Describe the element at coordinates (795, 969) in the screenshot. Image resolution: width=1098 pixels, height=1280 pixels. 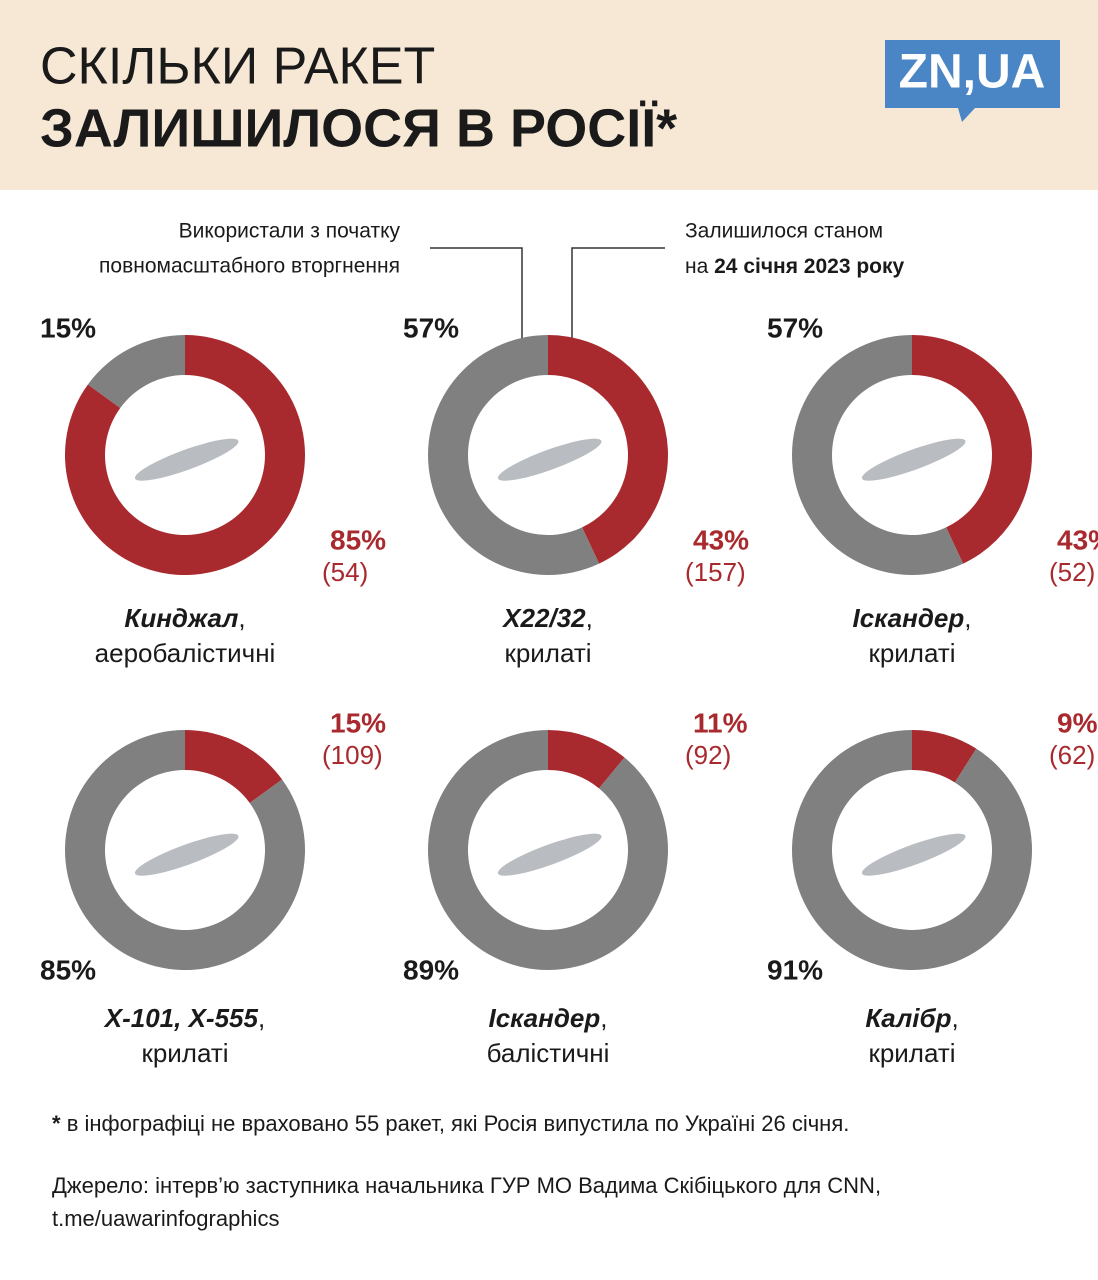
I see `value-label: 91%` at that location.